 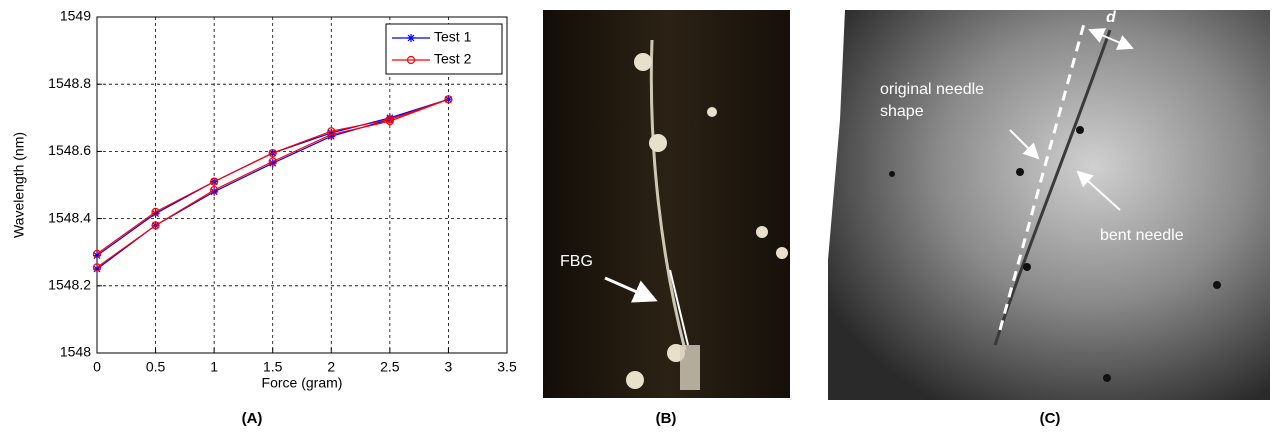 I want to click on bent-needle, so click(x=1052, y=187).